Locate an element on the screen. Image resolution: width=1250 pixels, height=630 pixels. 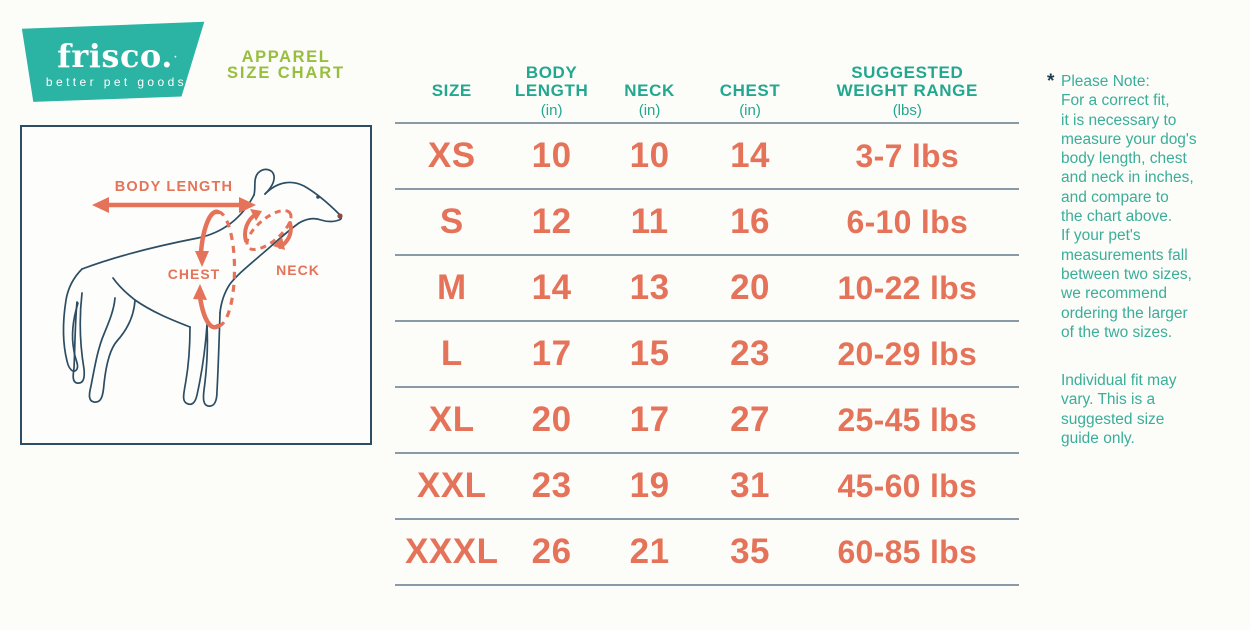
measurement-annotations: BODY LENGTH CHEST NECK is located at coordinates (206, 254).